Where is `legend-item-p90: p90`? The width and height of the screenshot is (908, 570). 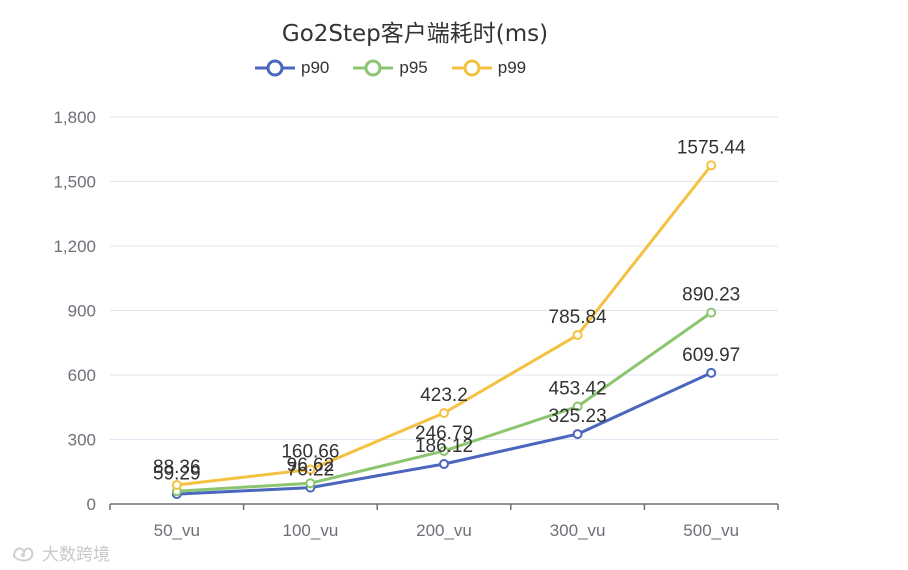 legend-item-p90: p90 is located at coordinates (292, 68).